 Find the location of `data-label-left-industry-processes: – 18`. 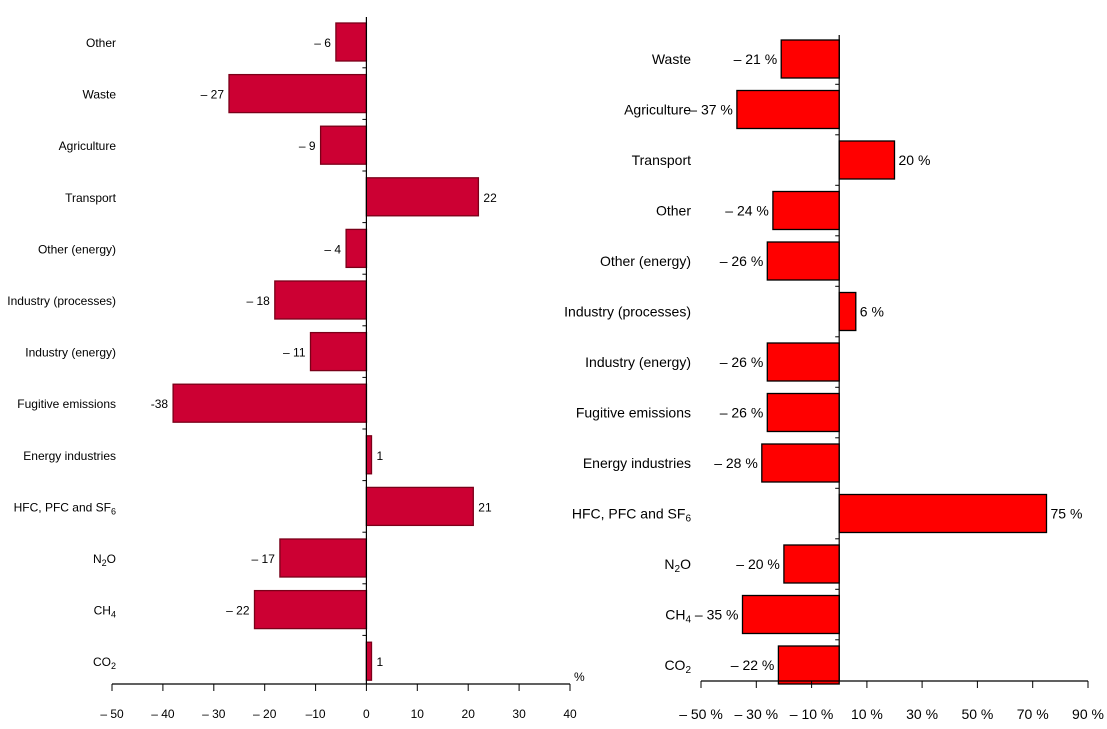

data-label-left-industry-processes: – 18 is located at coordinates (258, 301).